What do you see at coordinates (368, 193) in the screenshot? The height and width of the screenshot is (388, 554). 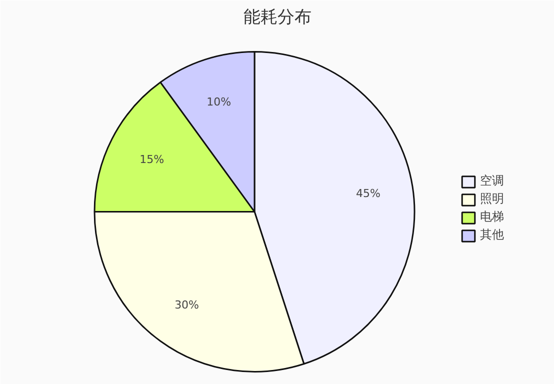 I see `data-label: 45%` at bounding box center [368, 193].